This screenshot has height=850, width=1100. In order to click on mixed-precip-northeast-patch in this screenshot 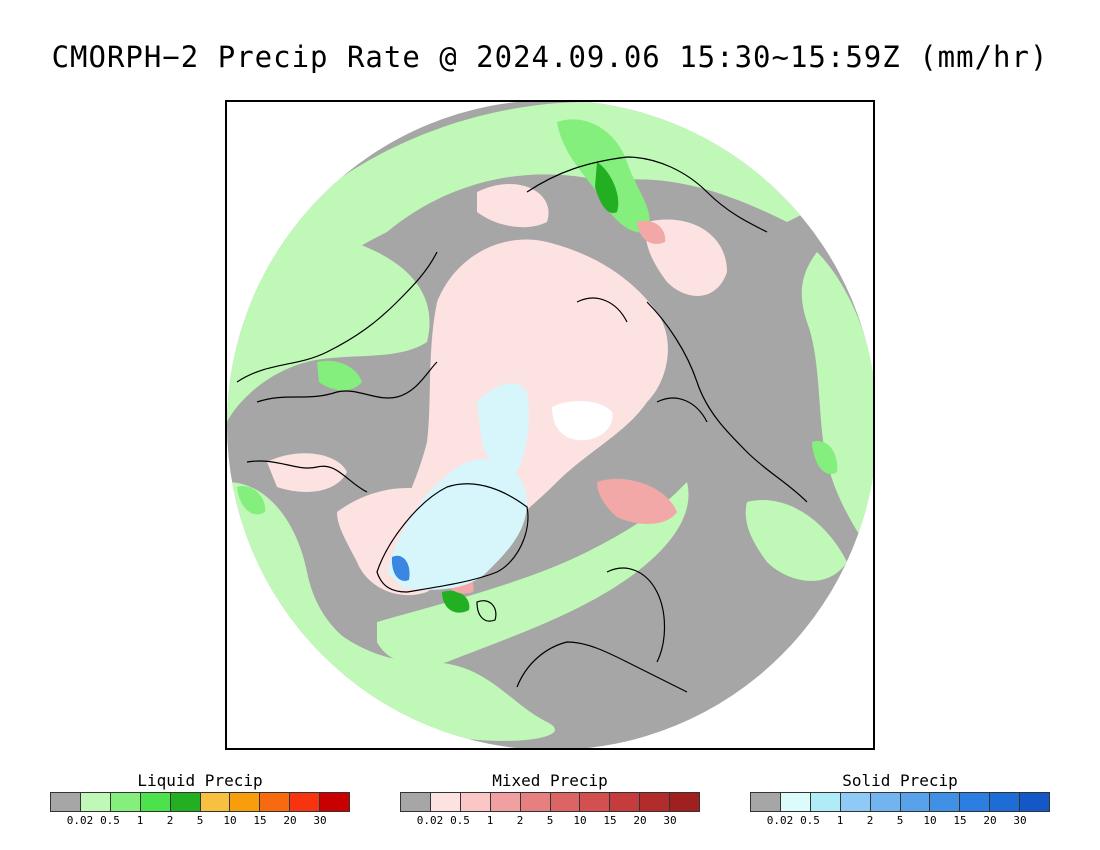, I will do `click(686, 257)`.